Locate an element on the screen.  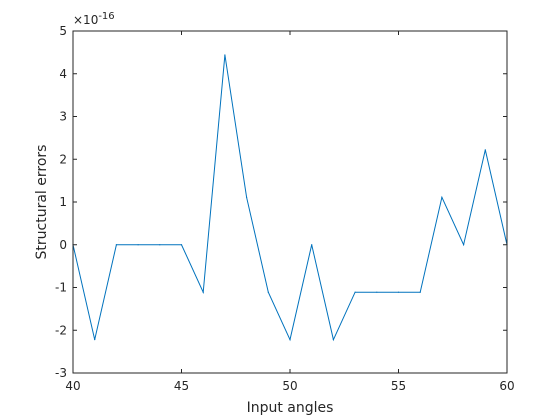
y-tick-label: 0 is located at coordinates (63, 245).